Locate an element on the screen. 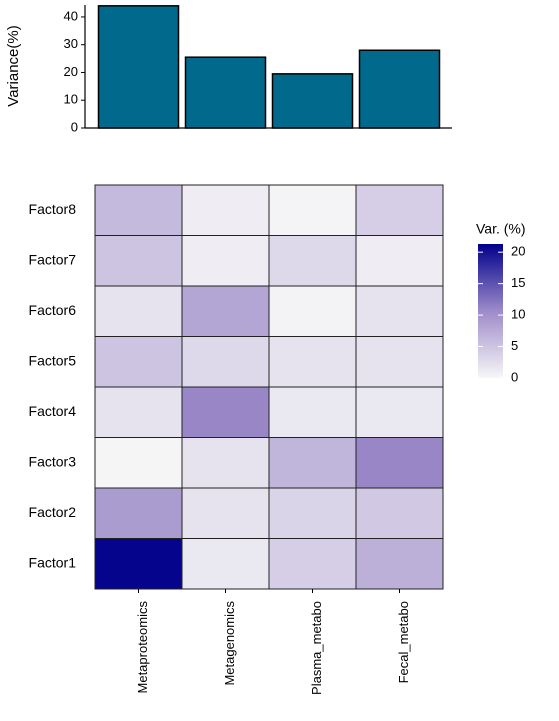 This screenshot has height=721, width=559. row-label: Factor5 is located at coordinates (53, 360).